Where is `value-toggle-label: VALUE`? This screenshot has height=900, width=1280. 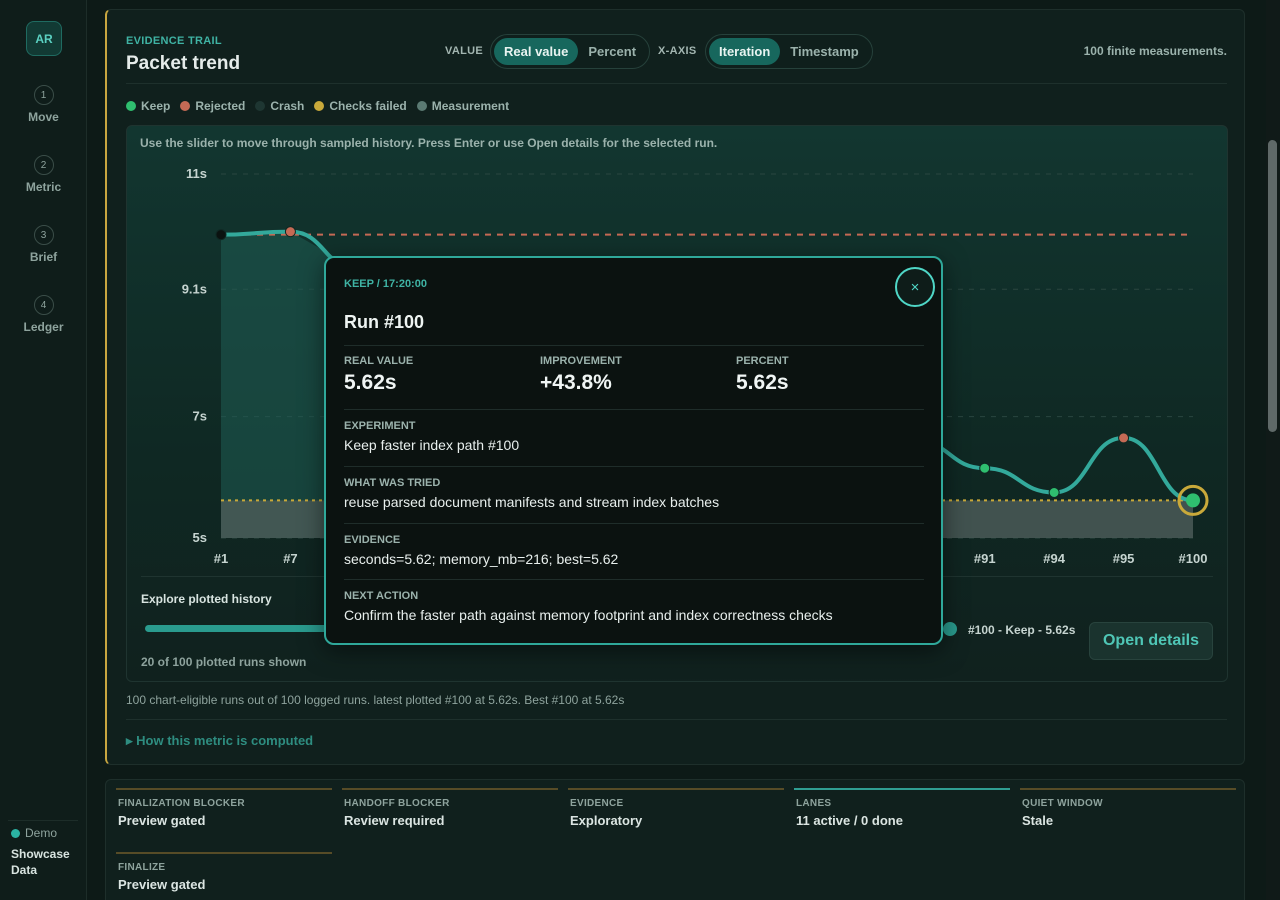
value-toggle-label: VALUE is located at coordinates (464, 51).